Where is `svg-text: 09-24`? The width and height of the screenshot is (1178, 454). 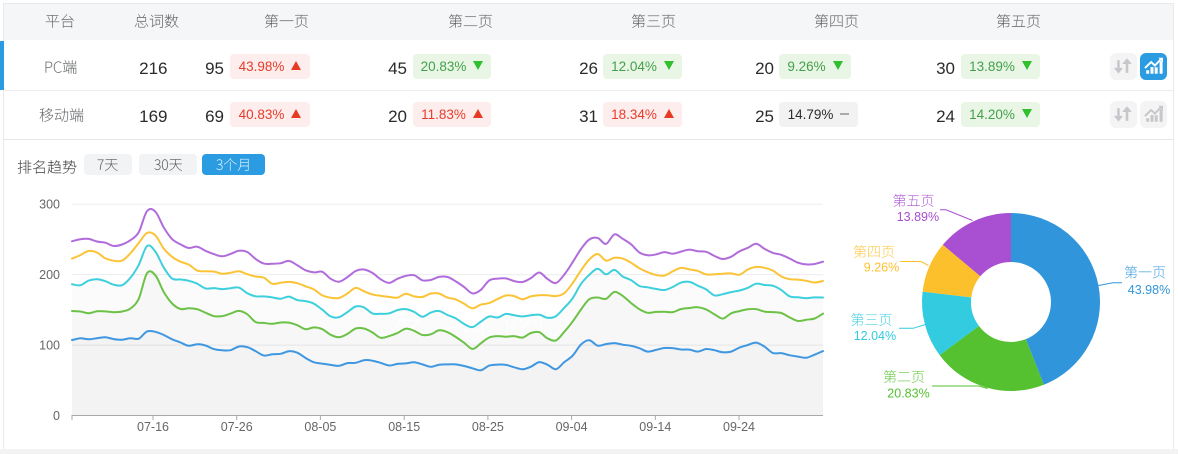 svg-text: 09-24 is located at coordinates (739, 427).